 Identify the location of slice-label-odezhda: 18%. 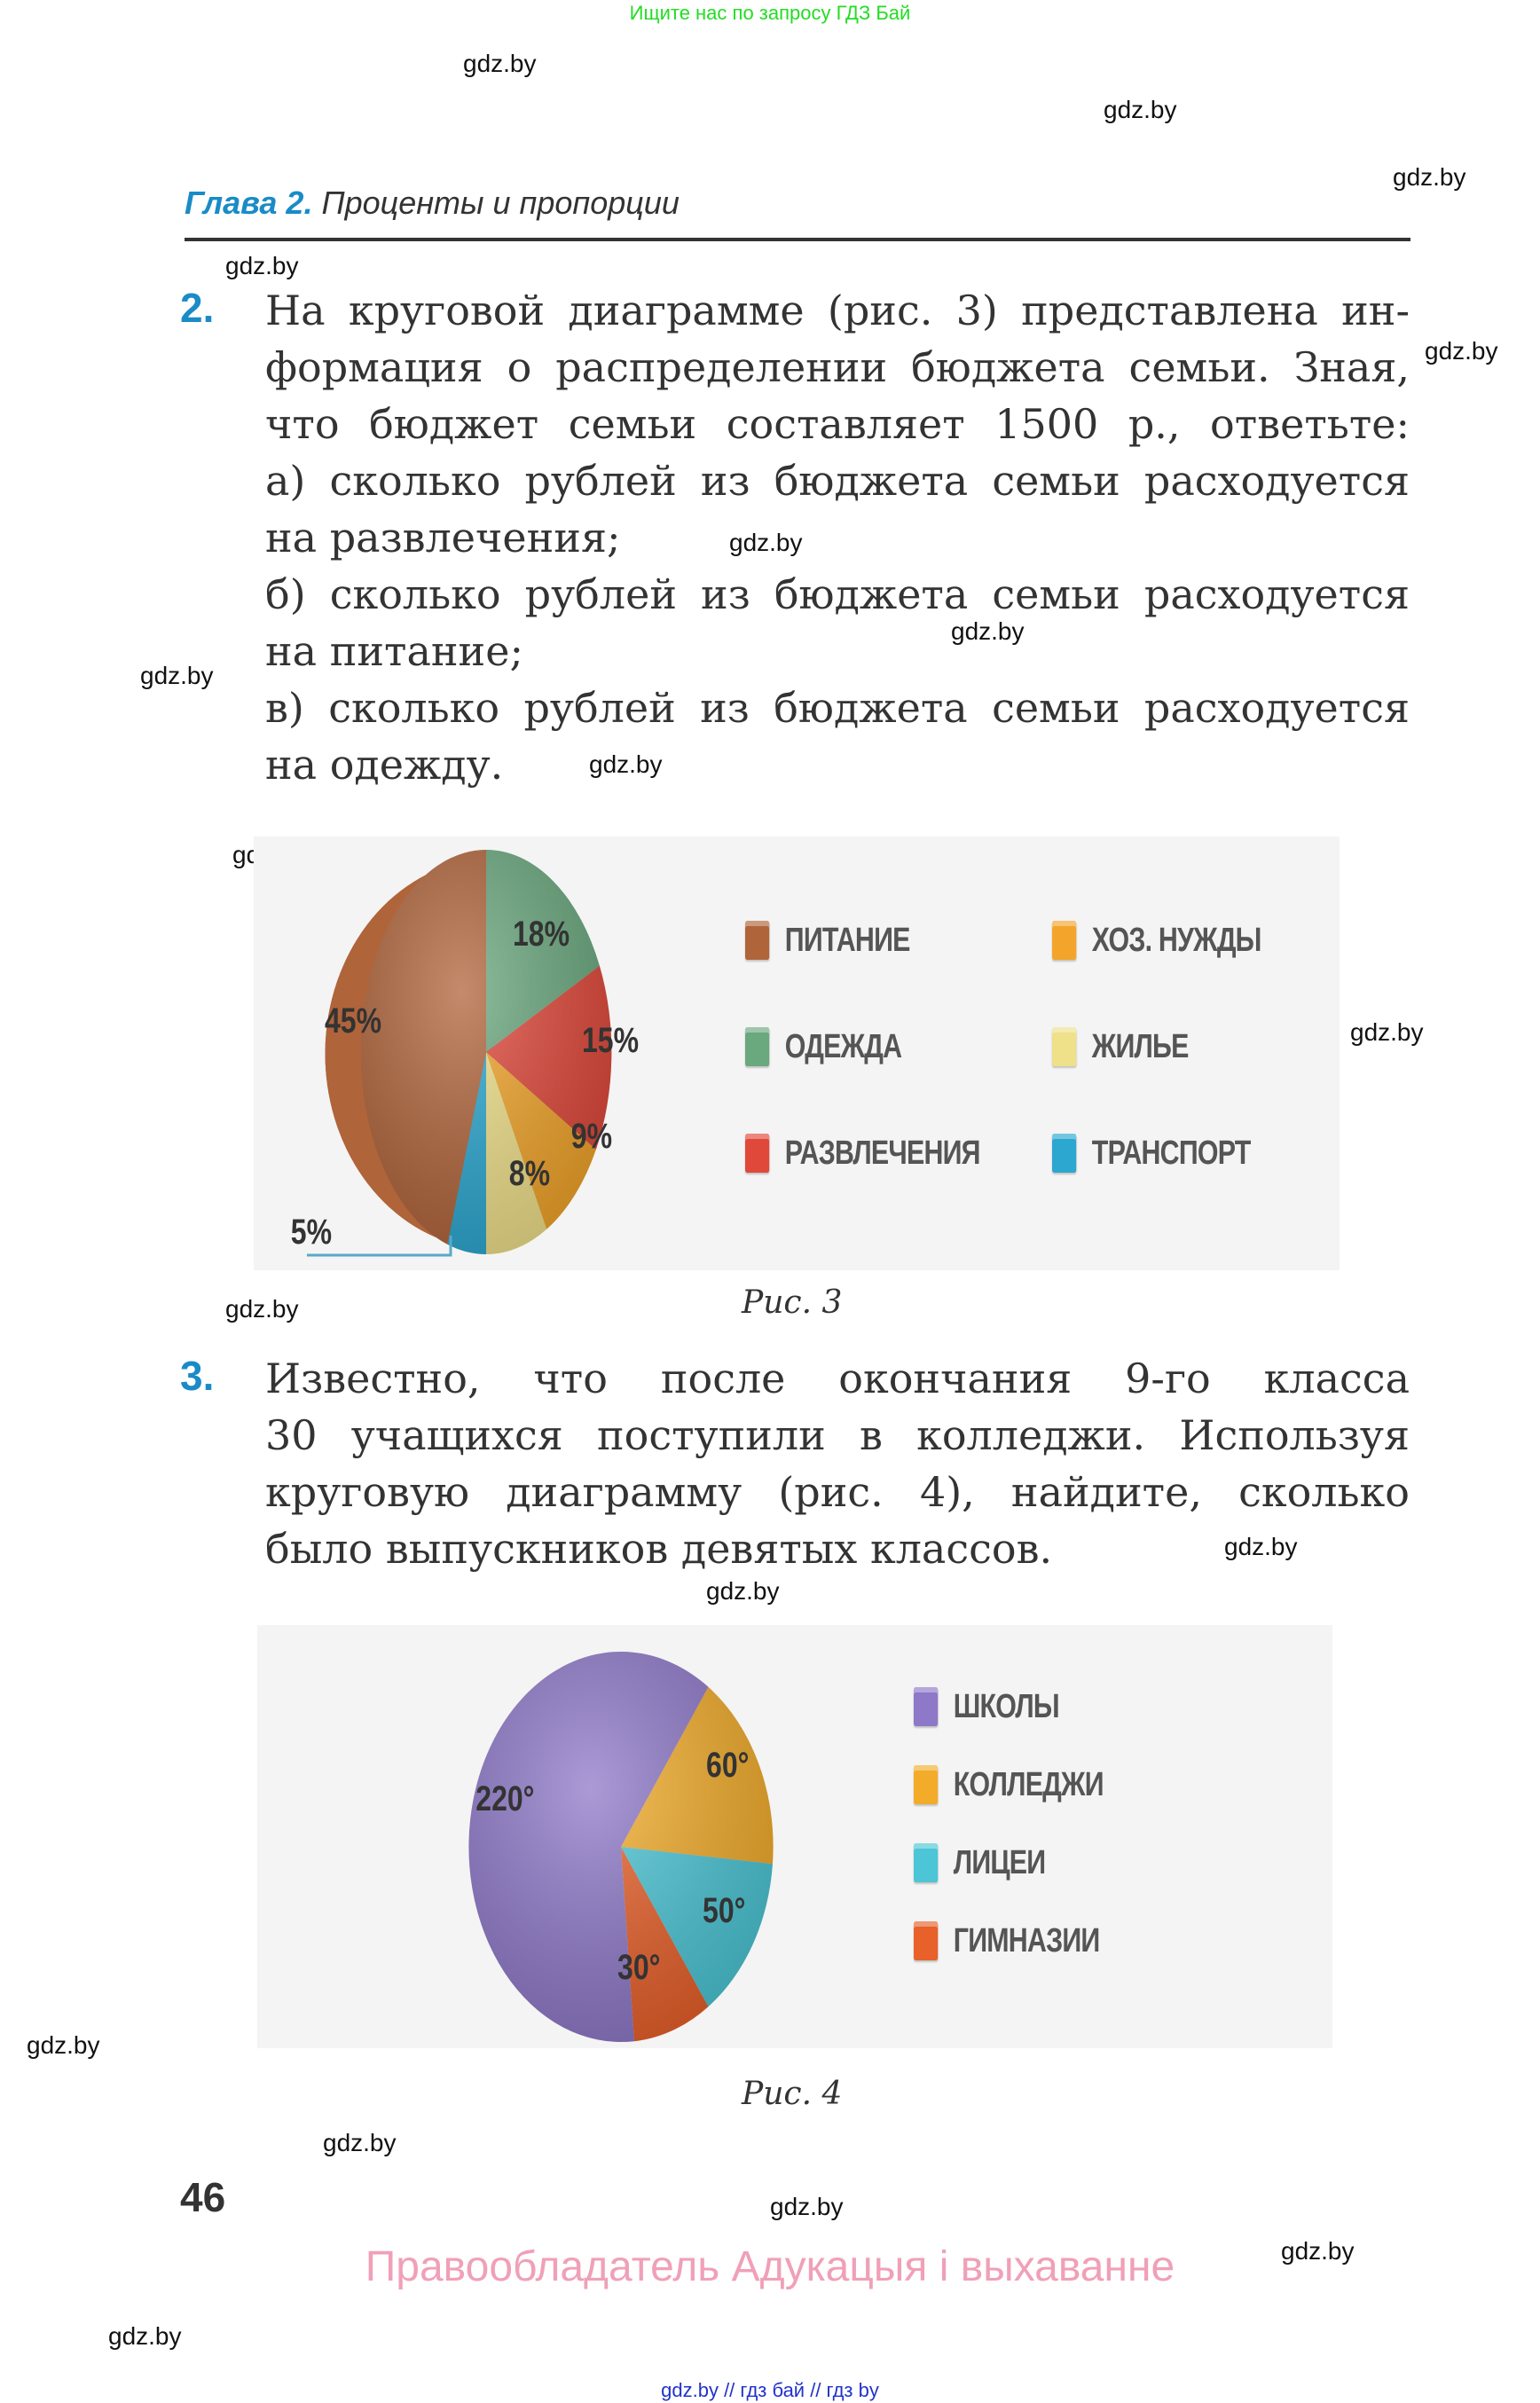
(541, 934).